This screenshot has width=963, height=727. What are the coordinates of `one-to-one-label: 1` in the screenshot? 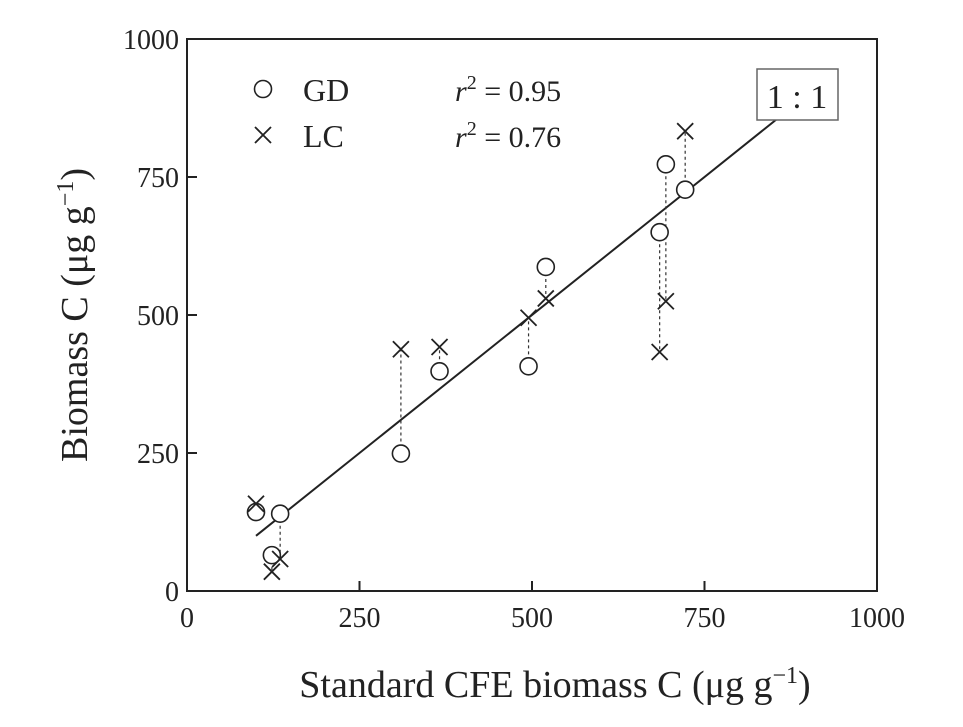 It's located at (797, 94).